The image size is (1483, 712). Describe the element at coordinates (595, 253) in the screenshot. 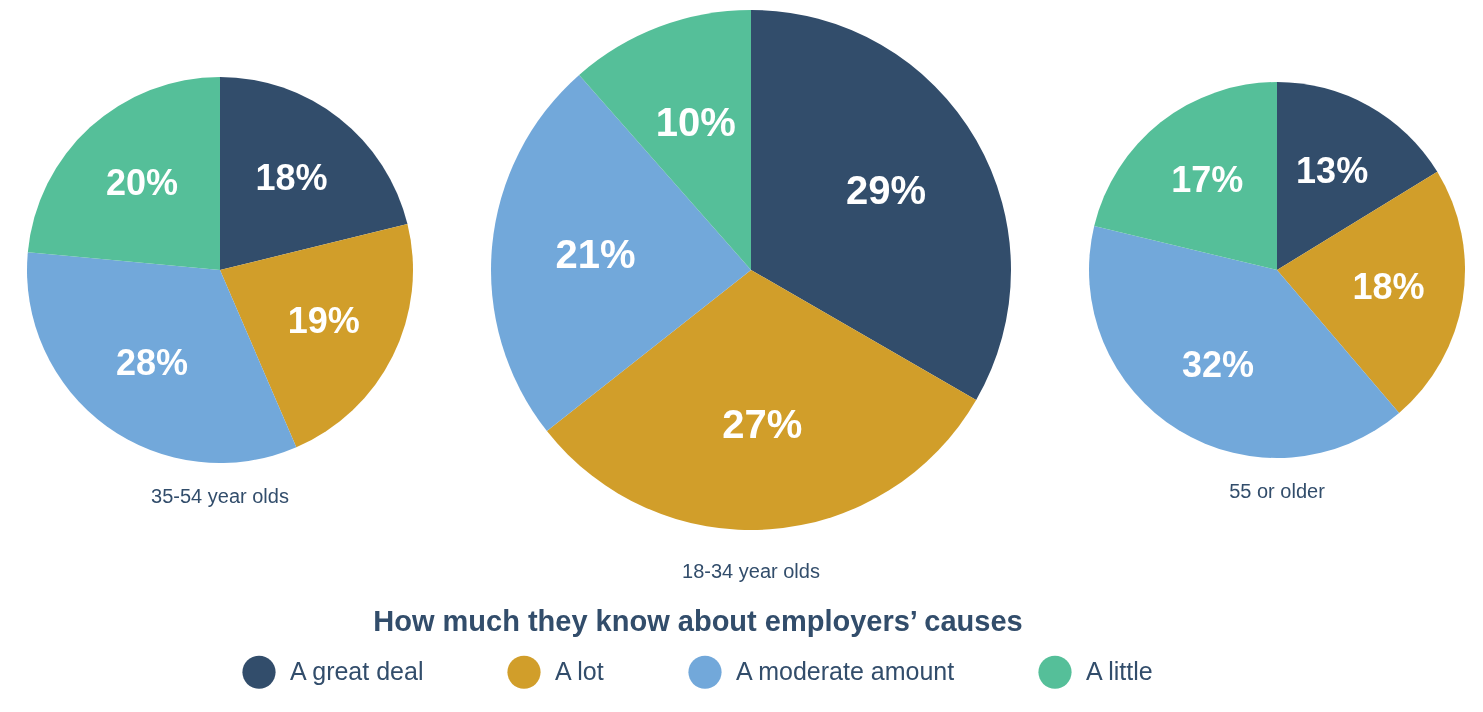

I see `data-label: 21%` at that location.